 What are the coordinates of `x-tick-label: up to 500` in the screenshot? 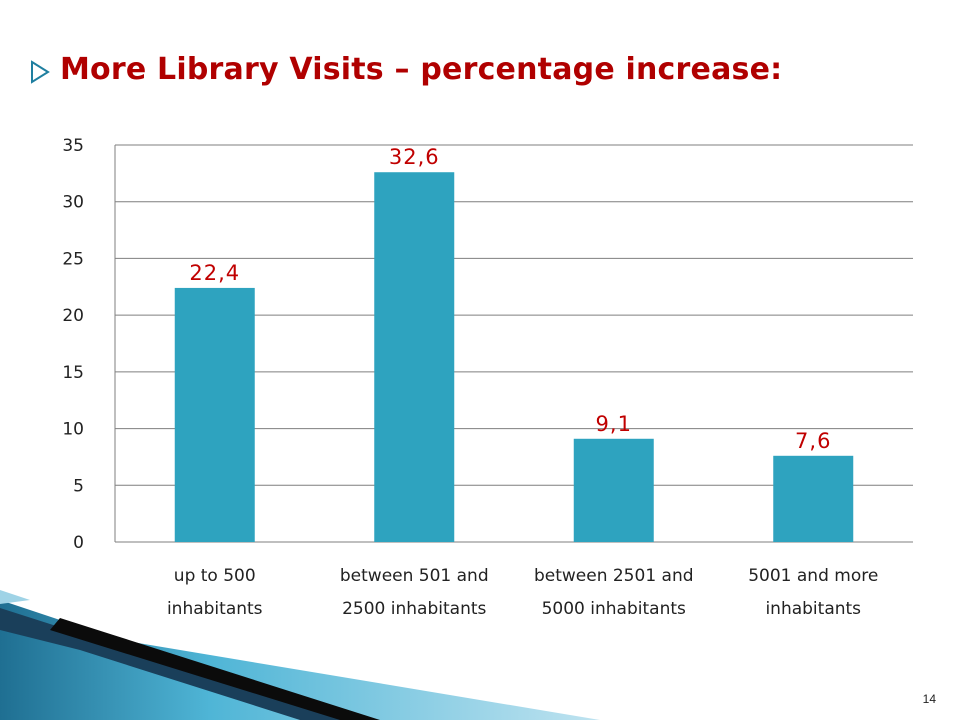 It's located at (215, 576).